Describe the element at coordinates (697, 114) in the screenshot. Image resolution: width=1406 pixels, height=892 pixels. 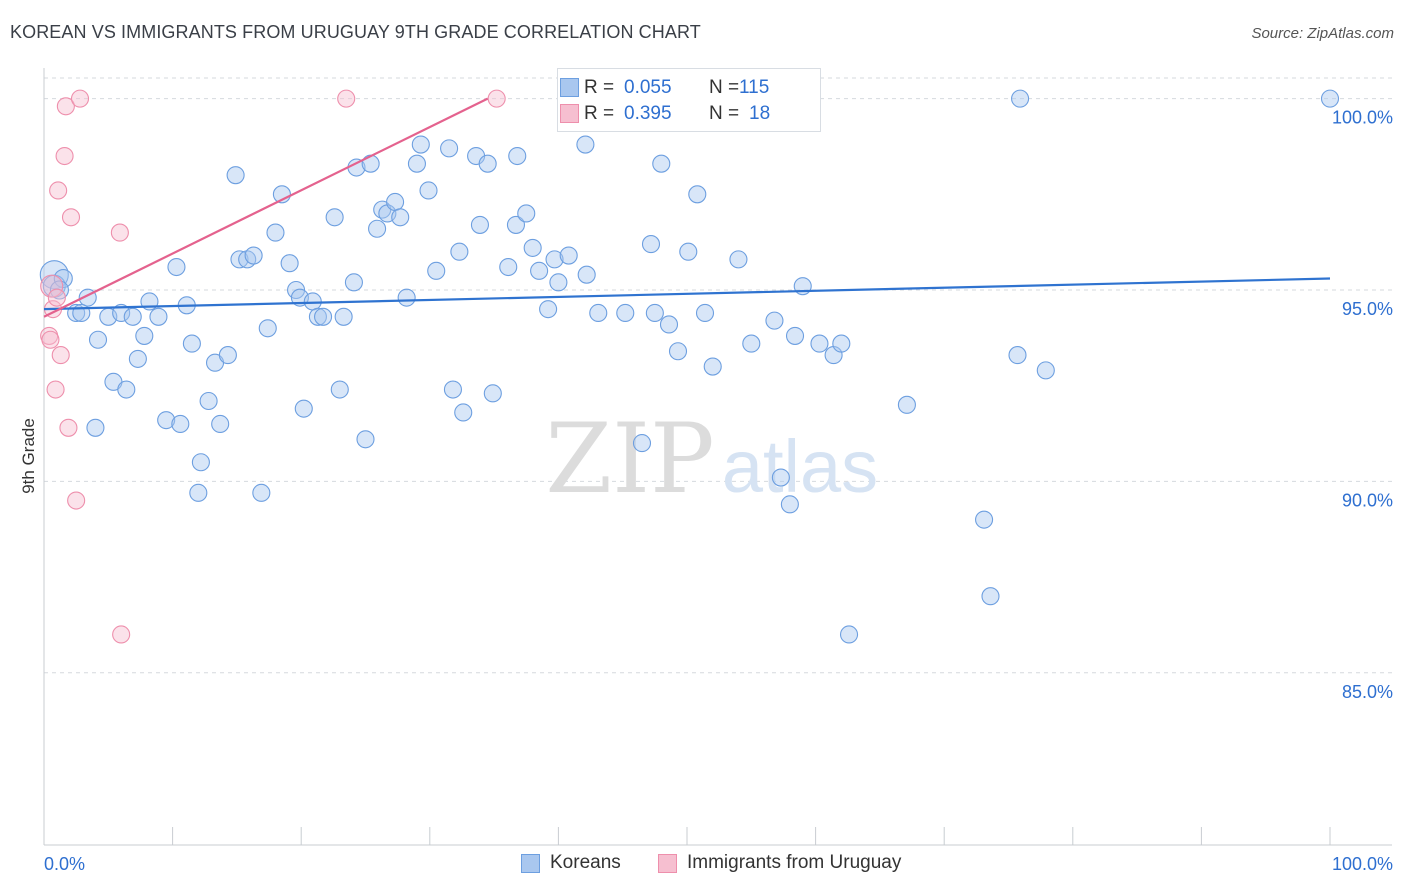
I see `legend-row-uruguay: R = 0.395 N = 18` at that location.